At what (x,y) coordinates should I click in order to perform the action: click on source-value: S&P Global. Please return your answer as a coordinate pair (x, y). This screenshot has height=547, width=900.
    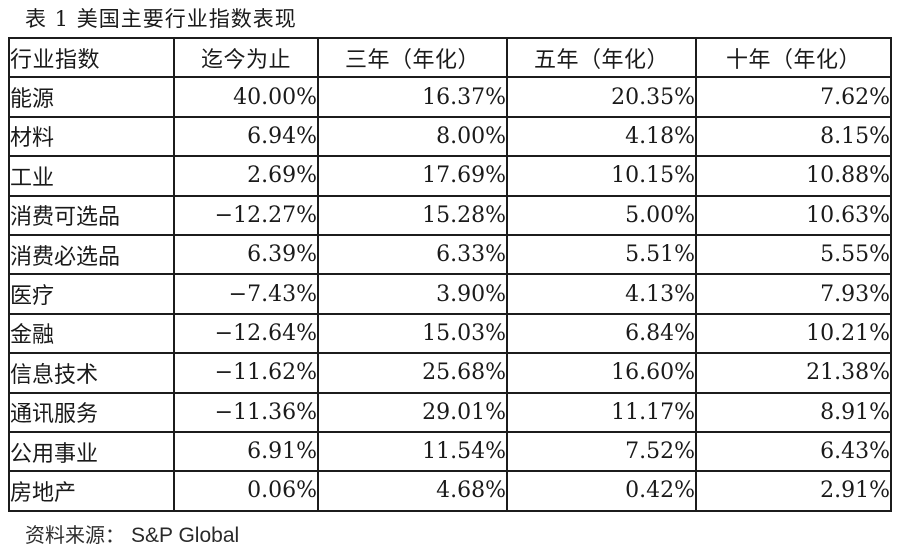
    Looking at the image, I should click on (185, 535).